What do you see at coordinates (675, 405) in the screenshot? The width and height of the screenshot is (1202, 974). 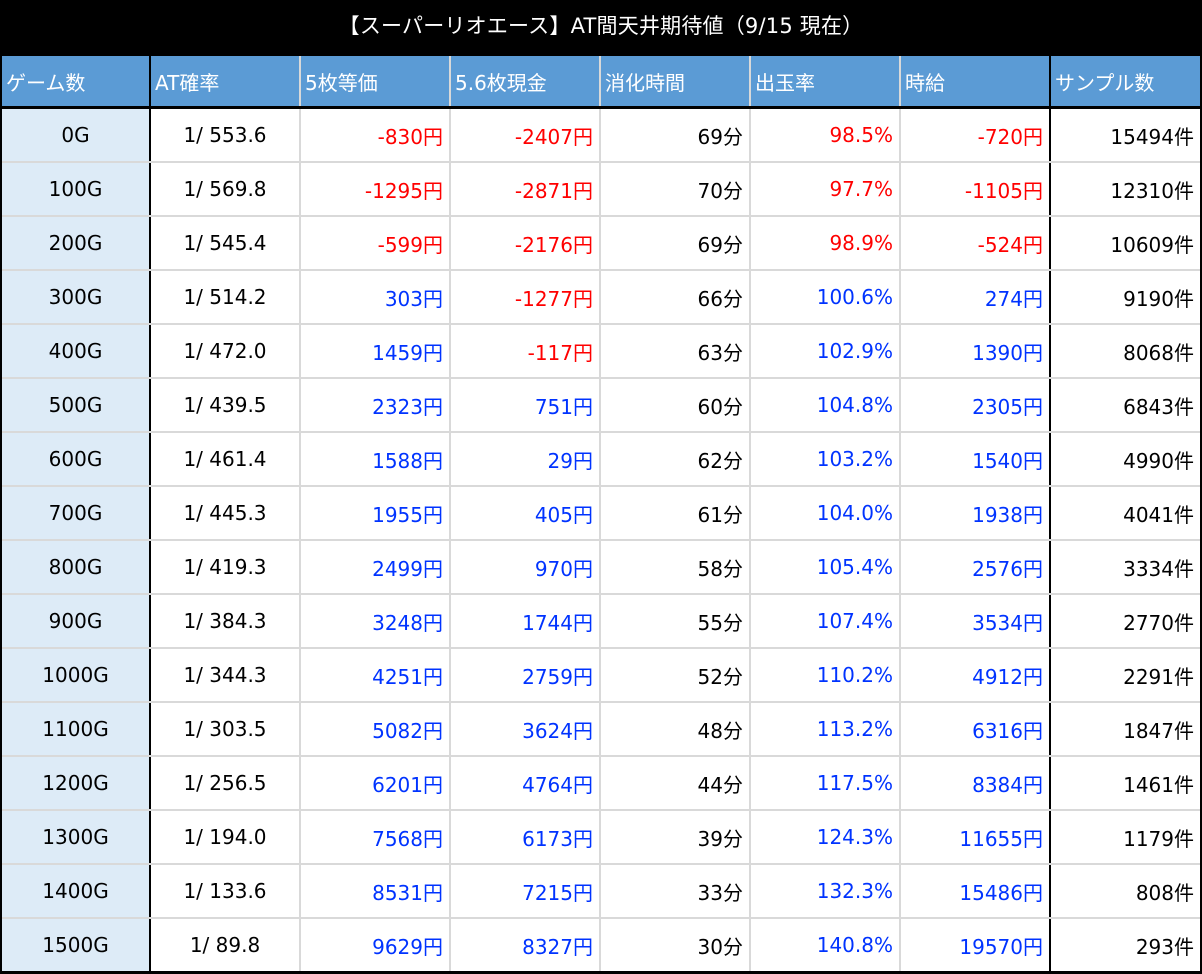 I see `play-time-cell: 60分` at bounding box center [675, 405].